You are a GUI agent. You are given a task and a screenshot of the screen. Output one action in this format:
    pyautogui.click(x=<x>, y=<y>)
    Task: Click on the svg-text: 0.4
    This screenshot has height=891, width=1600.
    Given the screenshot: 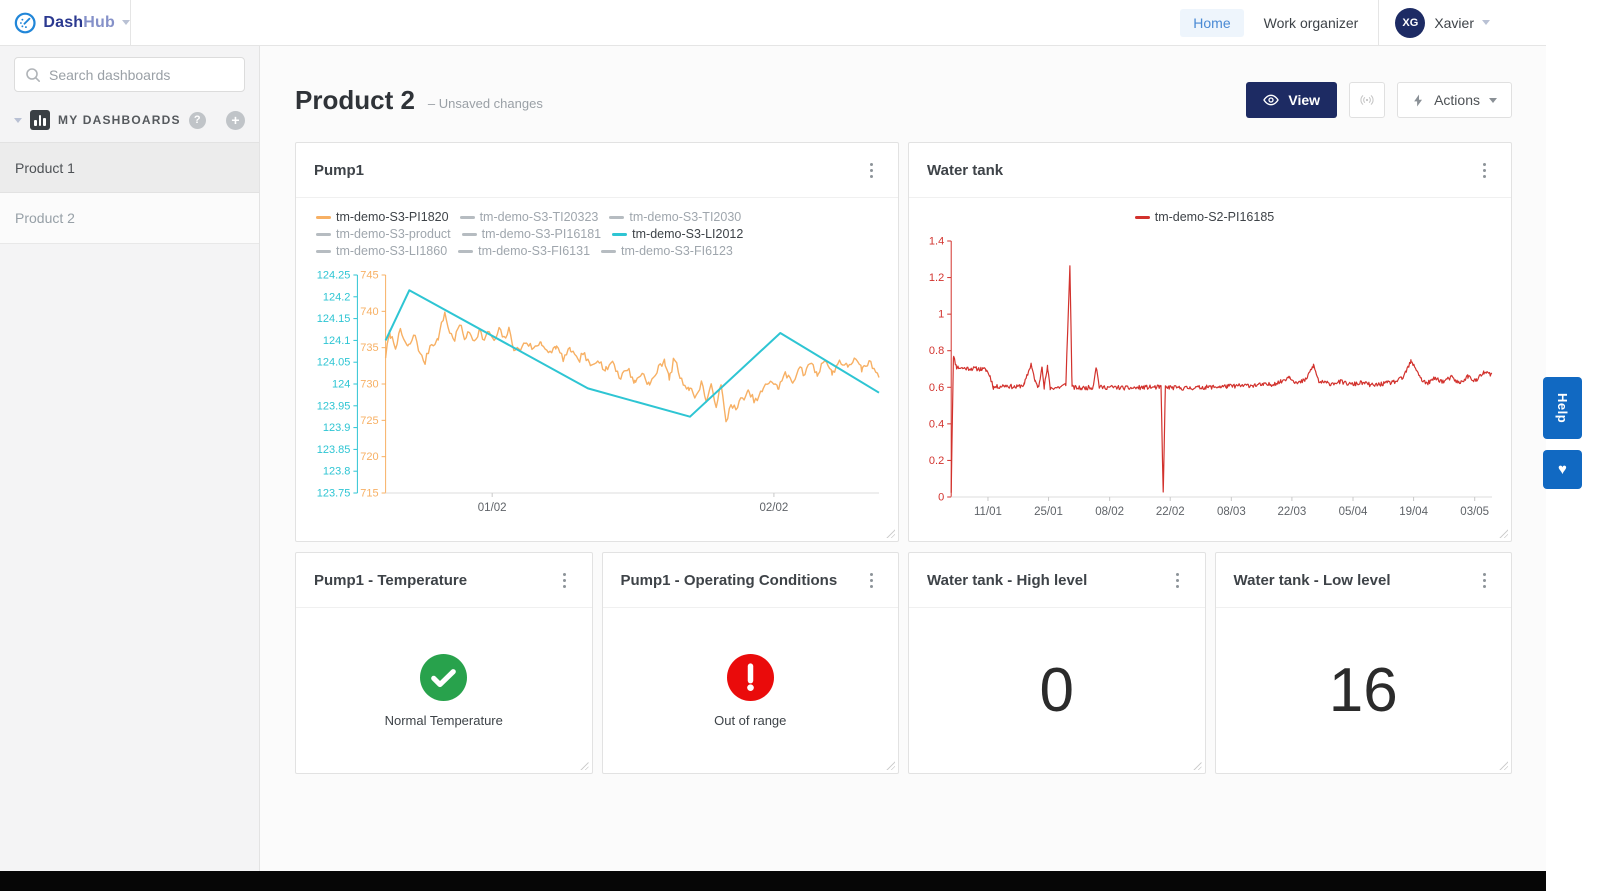 What is the action you would take?
    pyautogui.click(x=936, y=424)
    